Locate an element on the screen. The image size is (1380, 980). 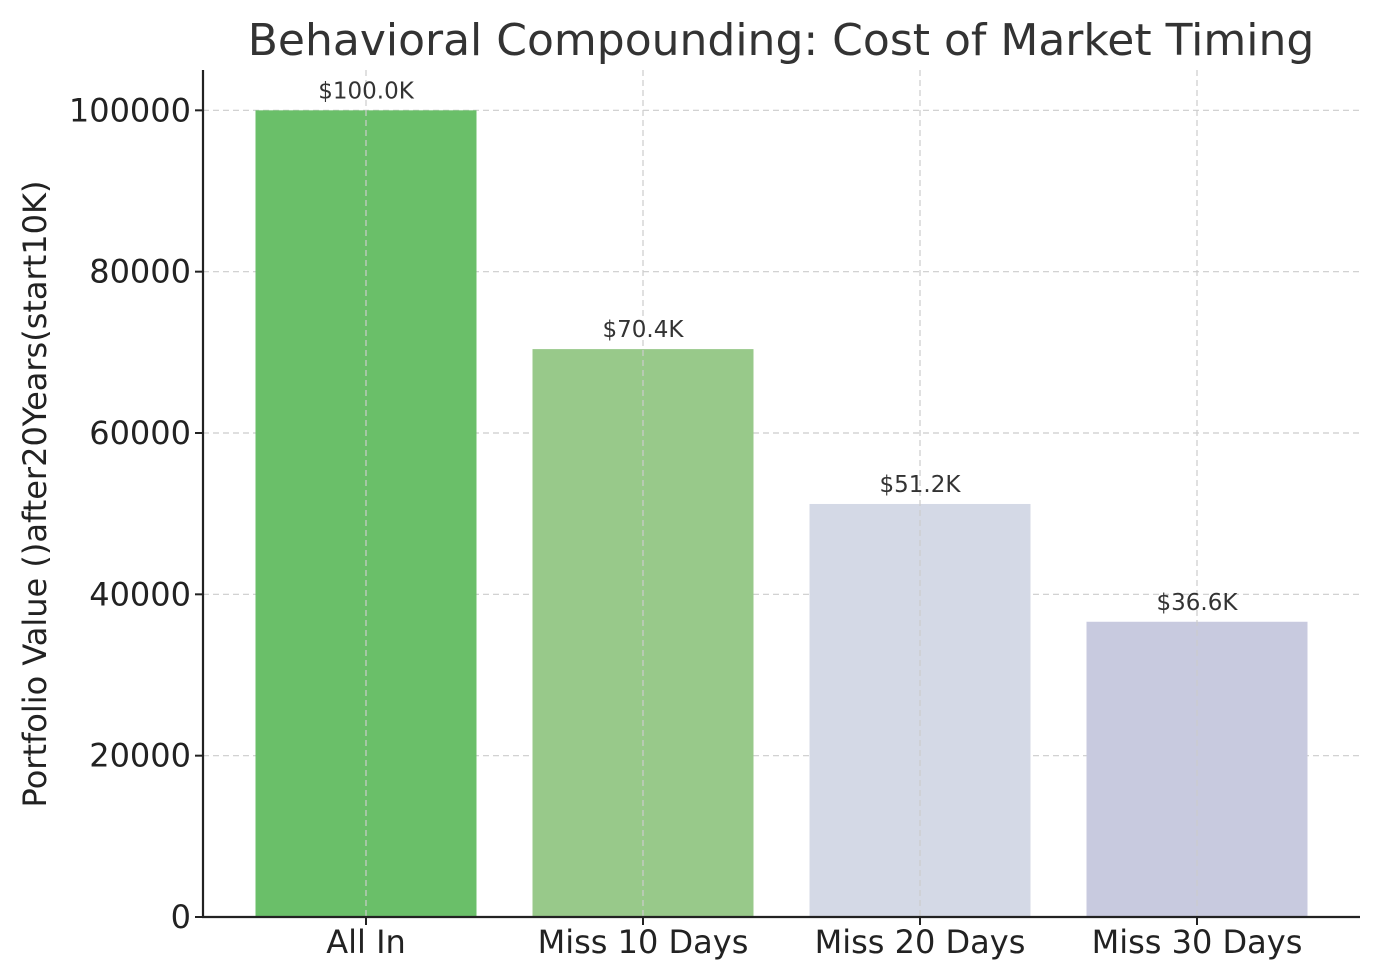
y-tick-label: 20000 is located at coordinates (140, 756).